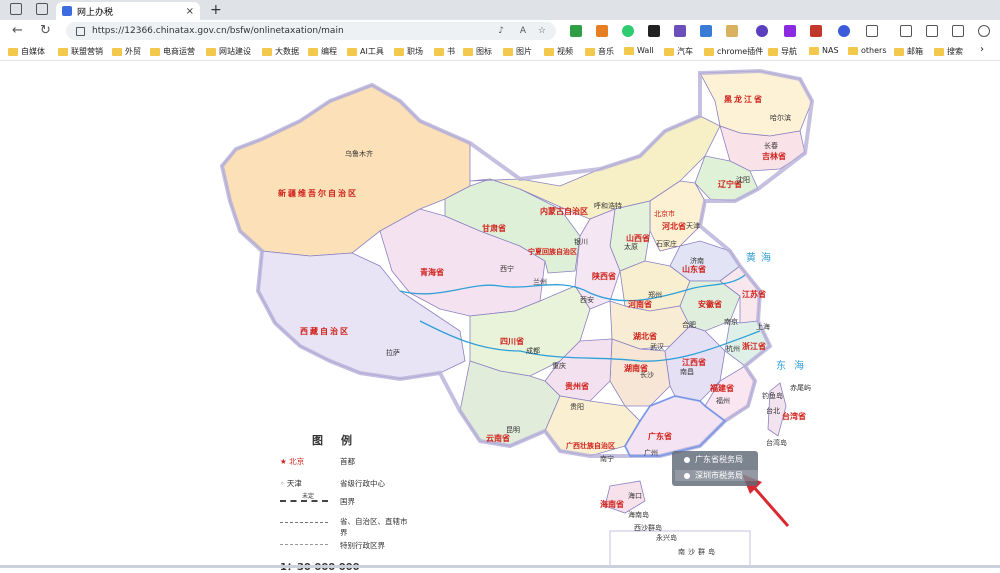 This screenshot has width=1000, height=573. What do you see at coordinates (228, 51) in the screenshot?
I see `bookmark-folder: 网站建设` at bounding box center [228, 51].